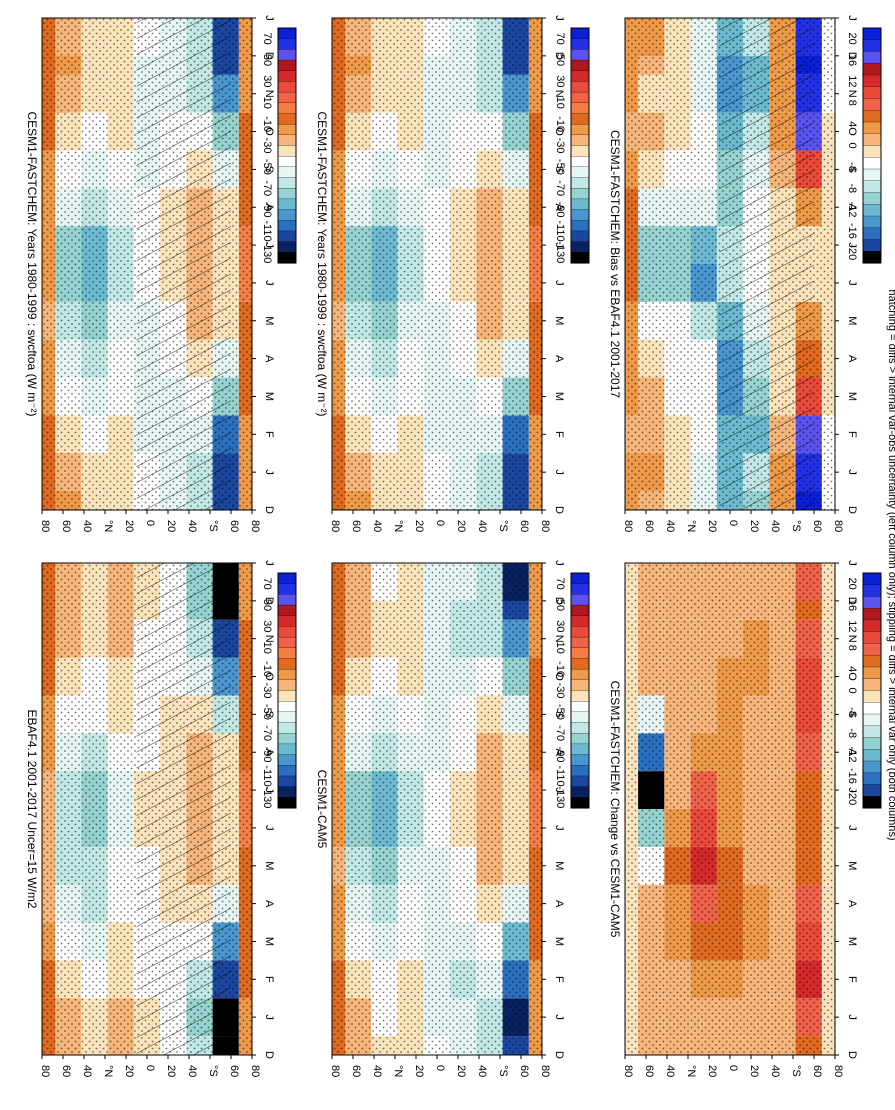 The image size is (895, 1110). I want to click on lat-tick-label: °S, so click(503, 526).